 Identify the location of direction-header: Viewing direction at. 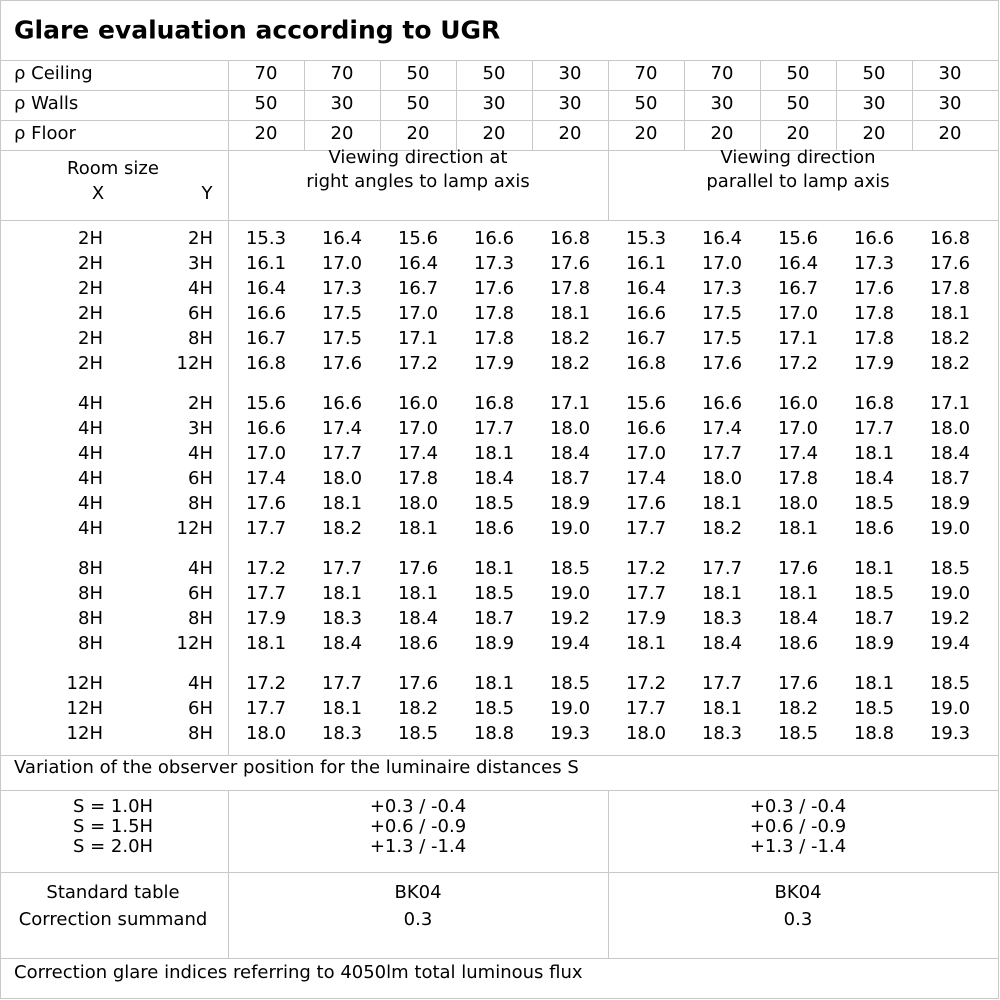
(418, 157).